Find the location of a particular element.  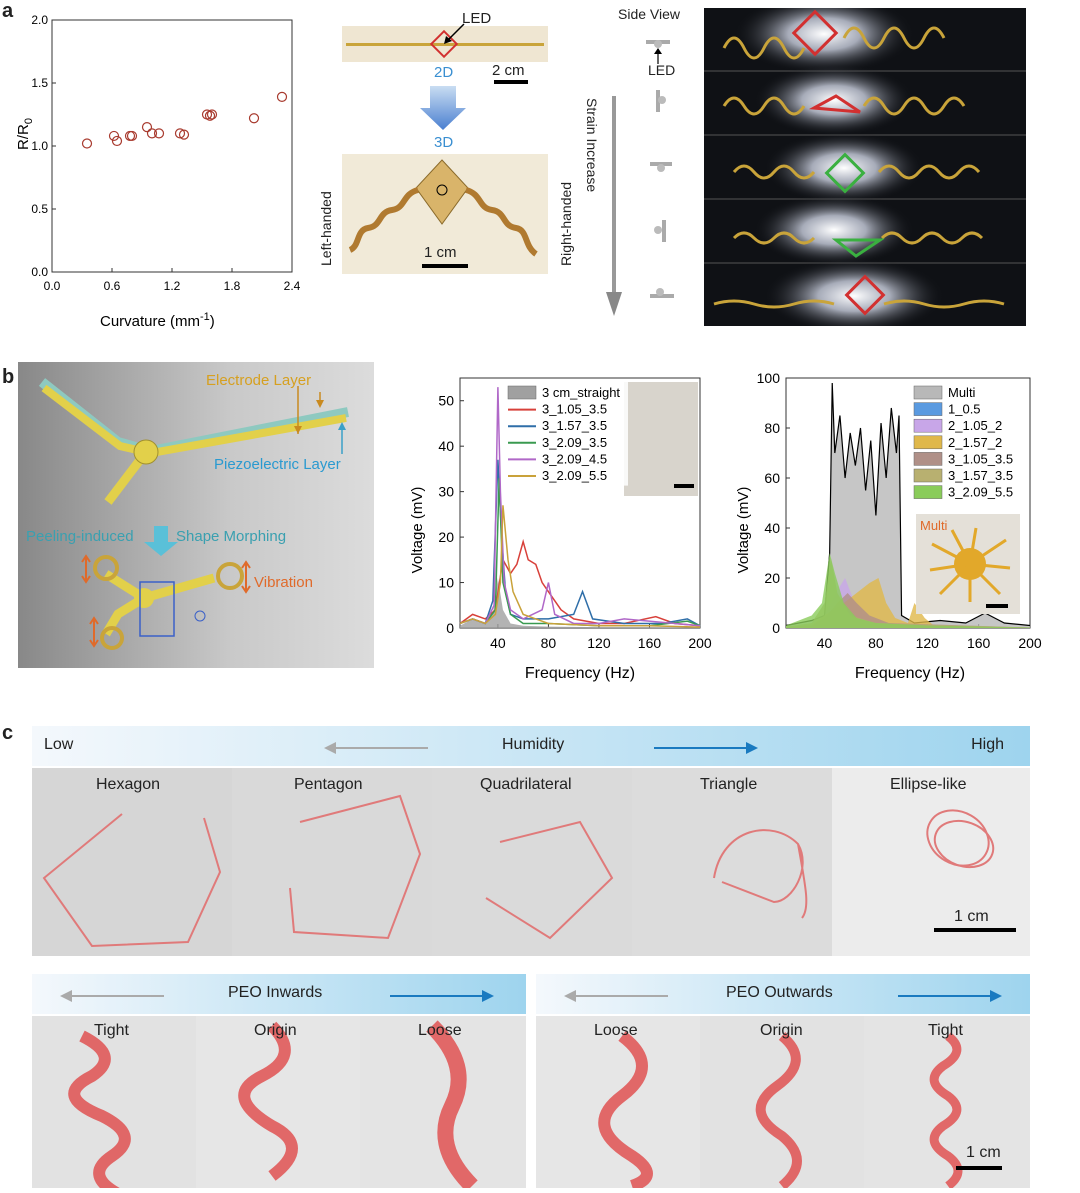

chart2-xtick-label: 40 is located at coordinates (825, 643).